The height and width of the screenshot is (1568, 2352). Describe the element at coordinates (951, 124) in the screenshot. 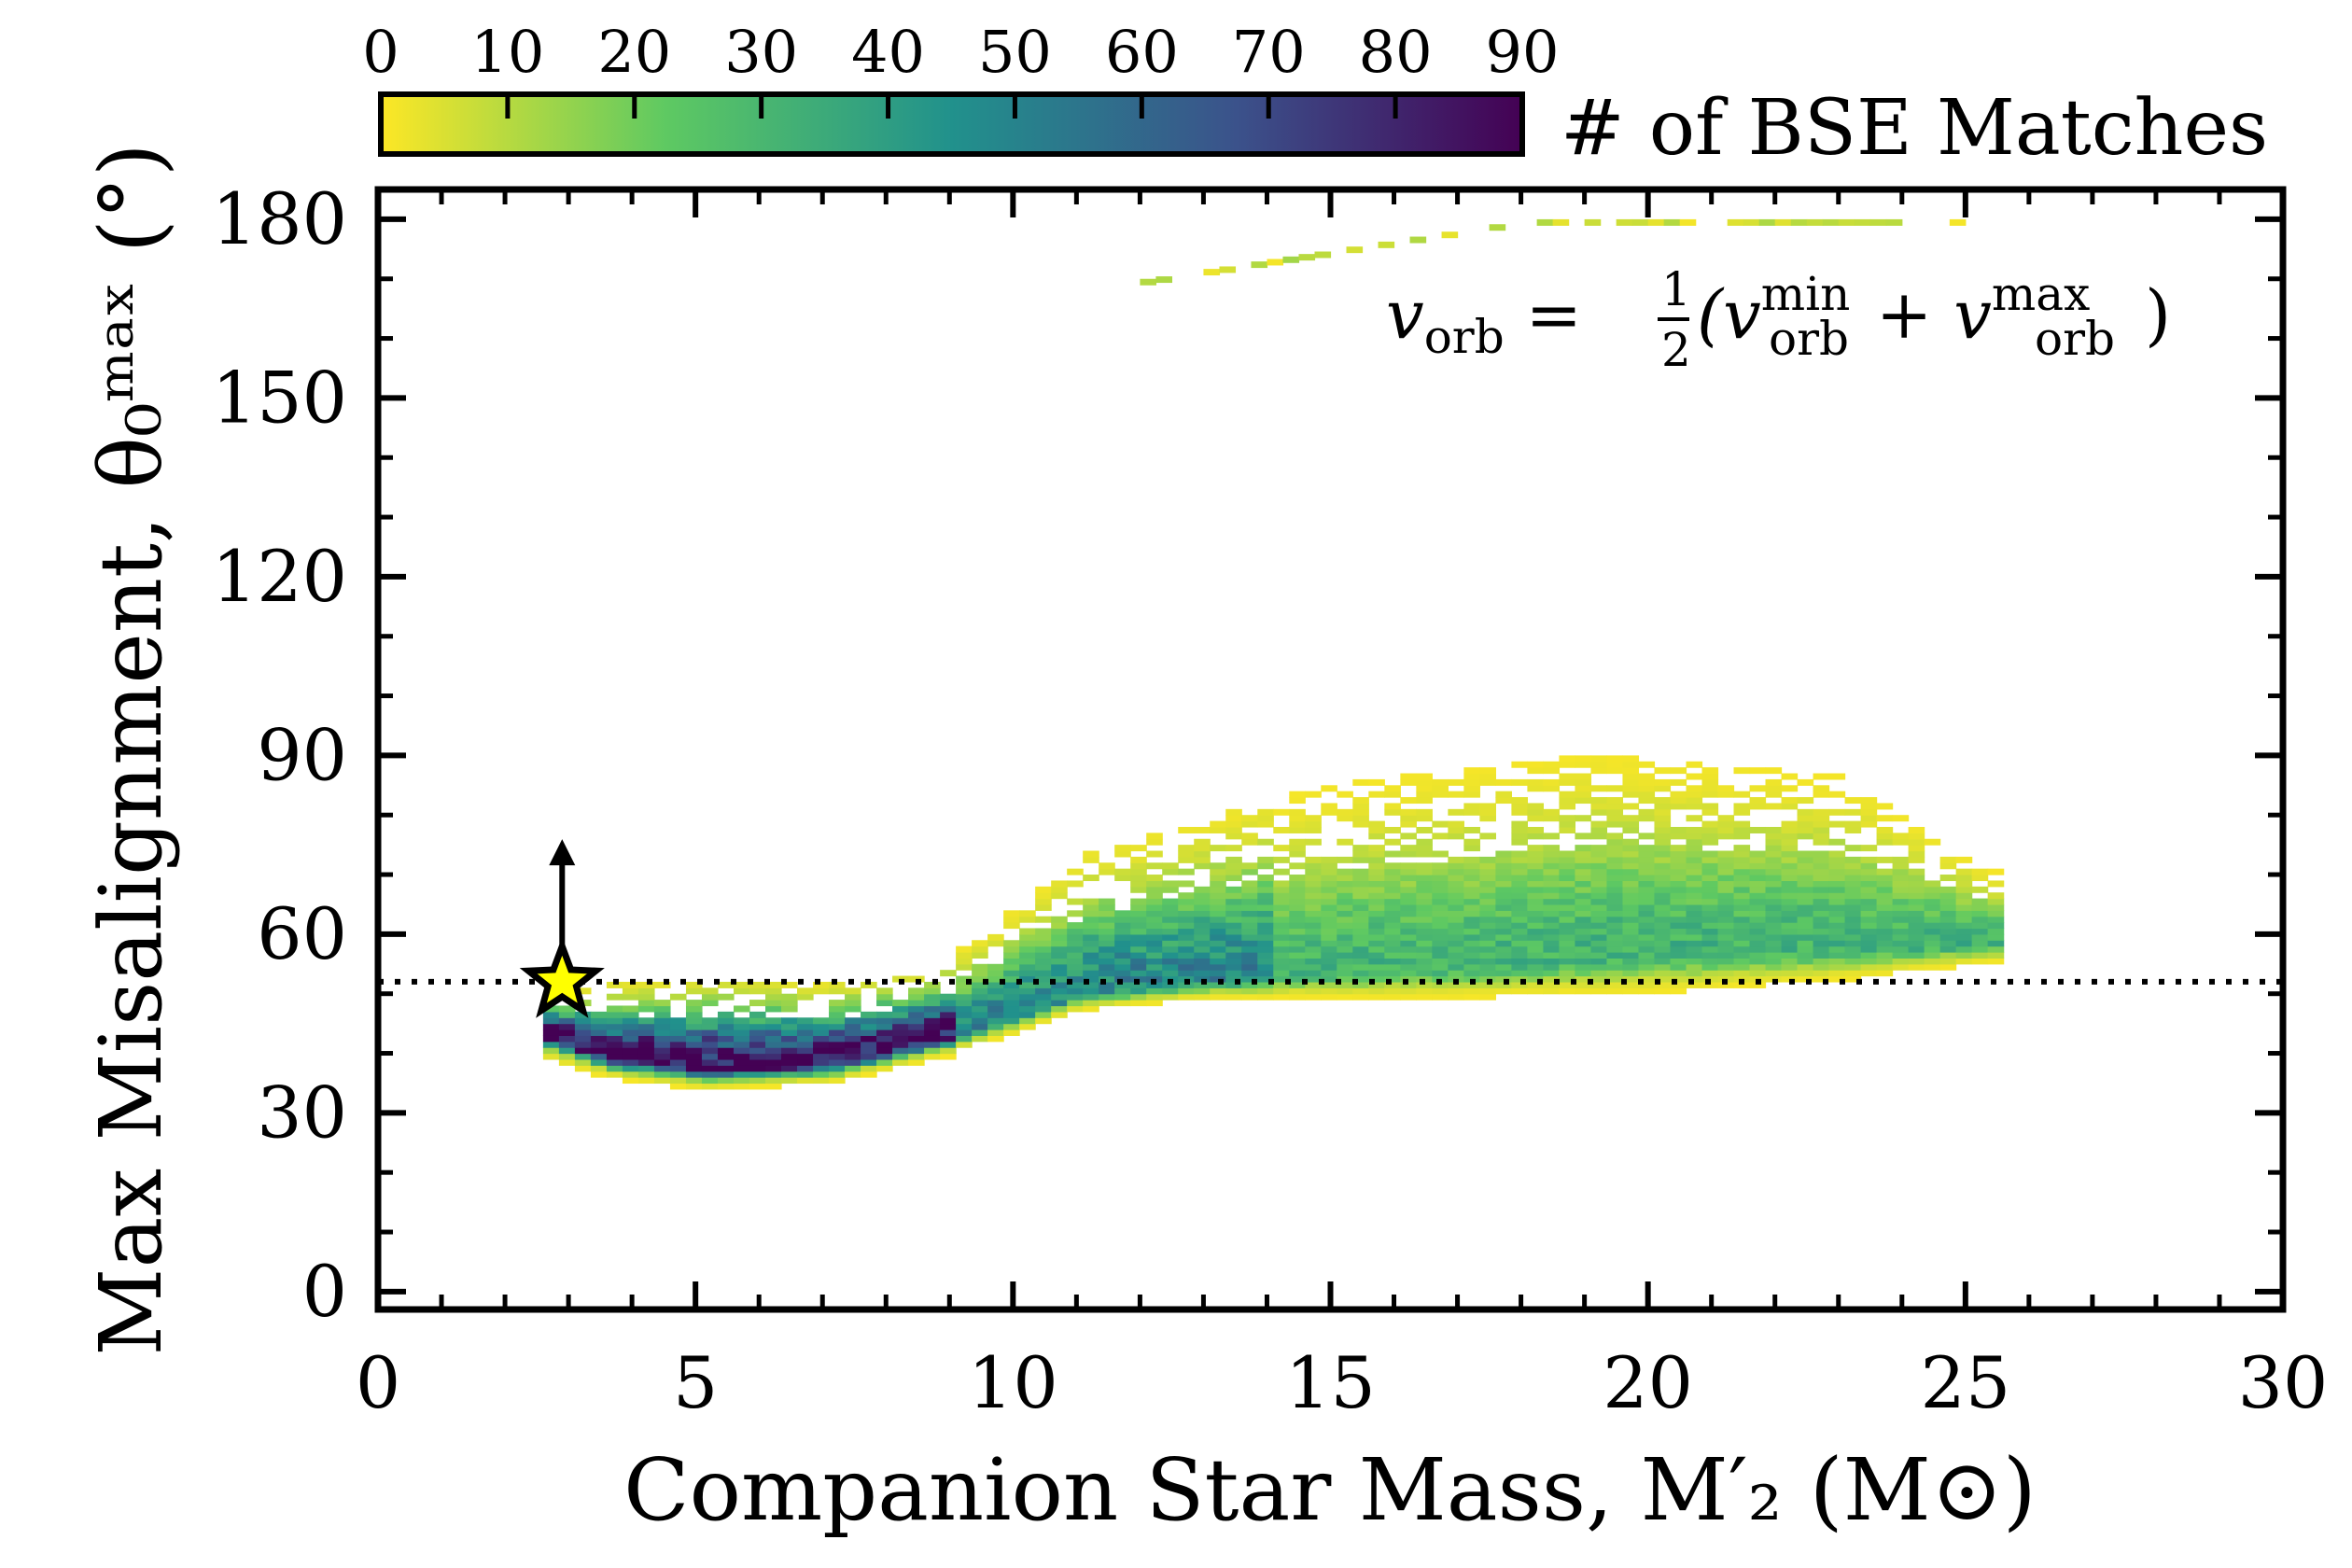

I see `colorbar-gradient` at that location.